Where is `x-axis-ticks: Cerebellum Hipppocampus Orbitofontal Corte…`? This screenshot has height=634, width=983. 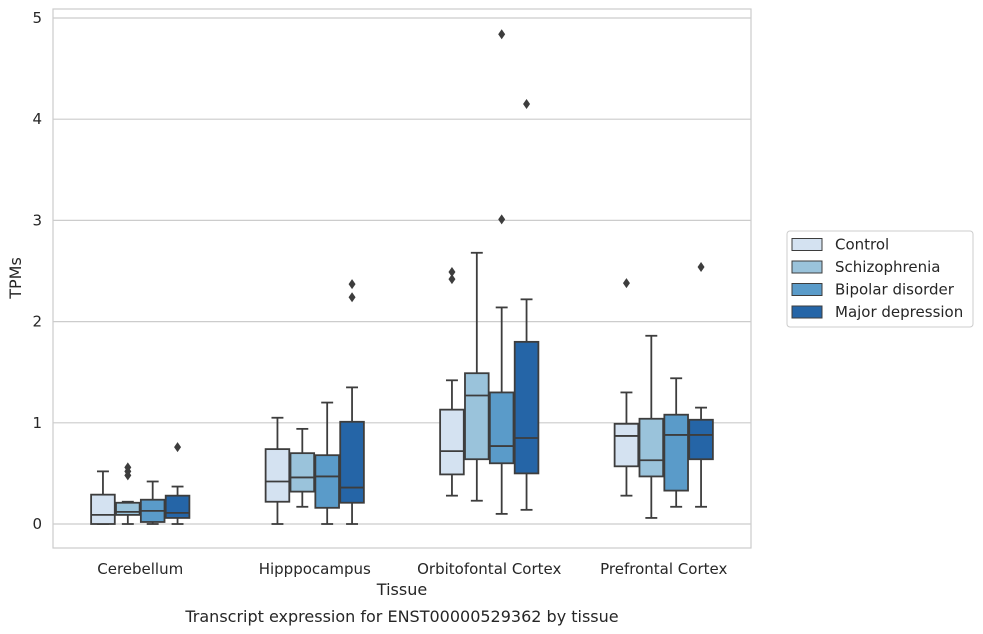
x-axis-ticks: Cerebellum Hipppocampus Orbitofontal Corte… is located at coordinates (412, 569).